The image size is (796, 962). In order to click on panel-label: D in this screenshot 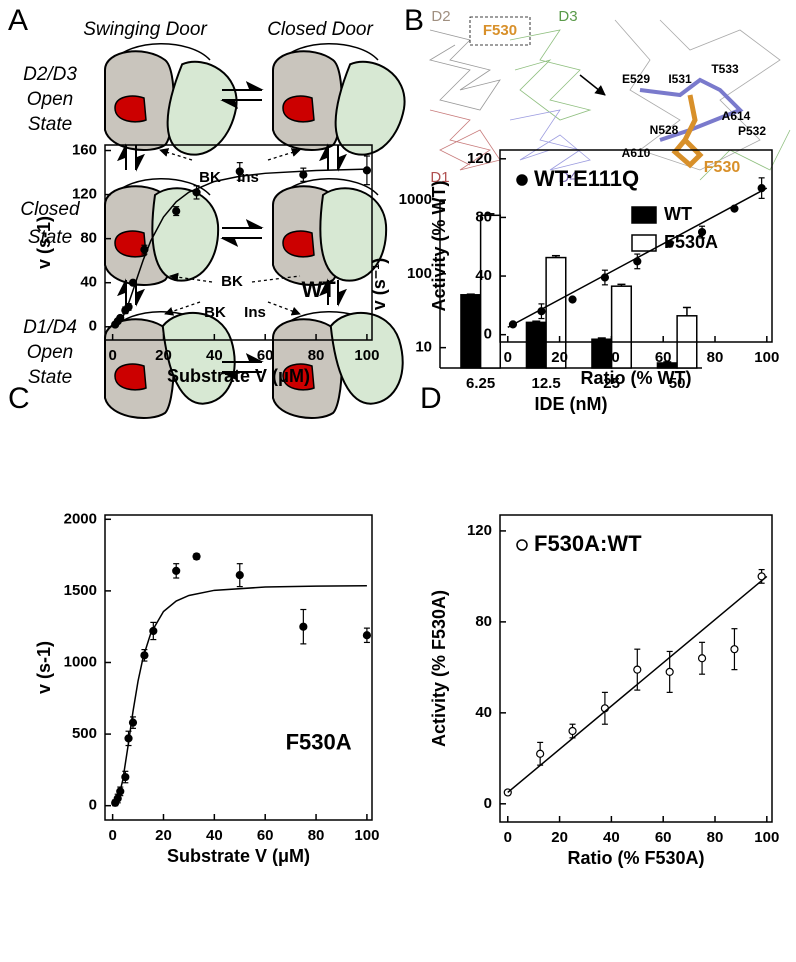, I will do `click(431, 398)`.